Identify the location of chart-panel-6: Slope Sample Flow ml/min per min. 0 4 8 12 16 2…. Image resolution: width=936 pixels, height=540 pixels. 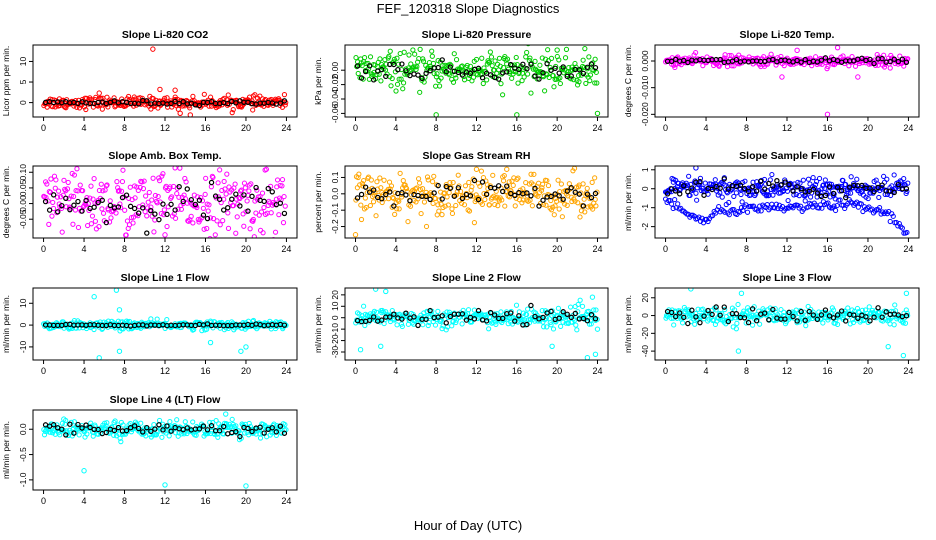
(771, 202).